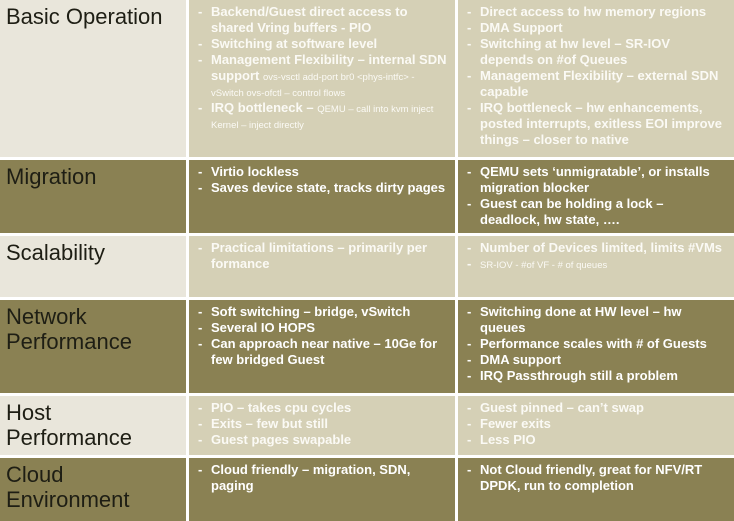  I want to click on bullet-item: Performance scales with # of Guests, so click(596, 344).